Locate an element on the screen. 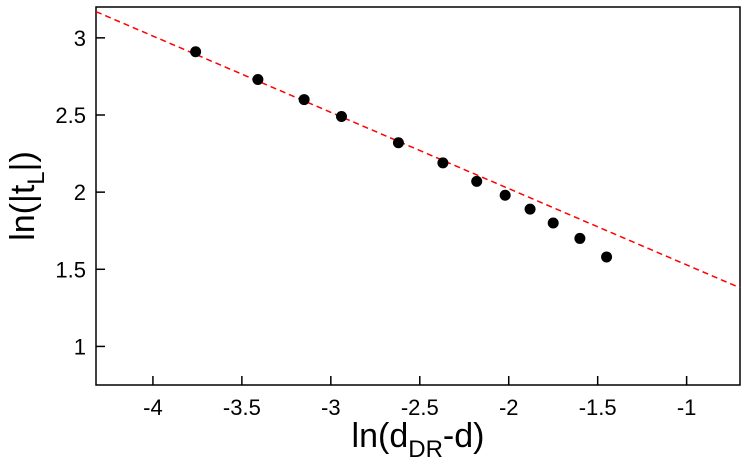  x-axis-label-sub: DR is located at coordinates (425, 449).